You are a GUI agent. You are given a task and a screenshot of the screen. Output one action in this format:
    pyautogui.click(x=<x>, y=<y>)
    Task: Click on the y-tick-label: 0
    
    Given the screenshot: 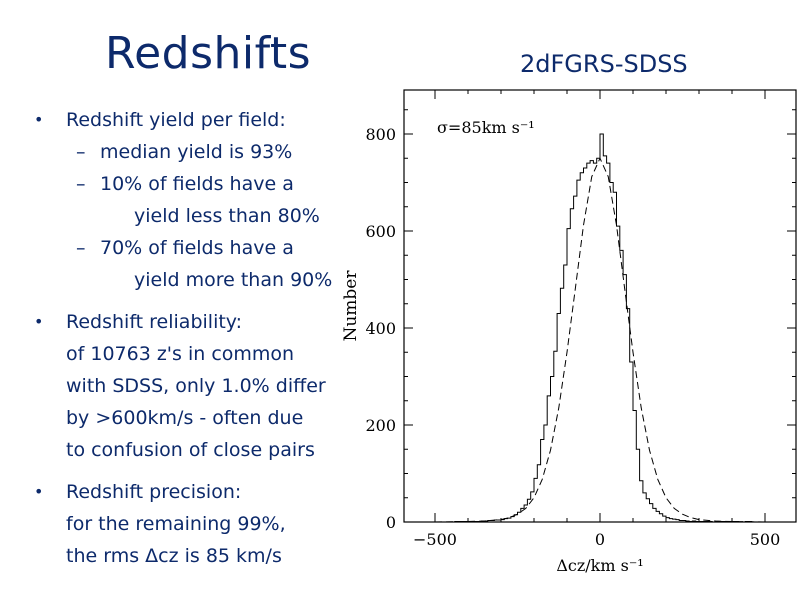 What is the action you would take?
    pyautogui.click(x=391, y=522)
    